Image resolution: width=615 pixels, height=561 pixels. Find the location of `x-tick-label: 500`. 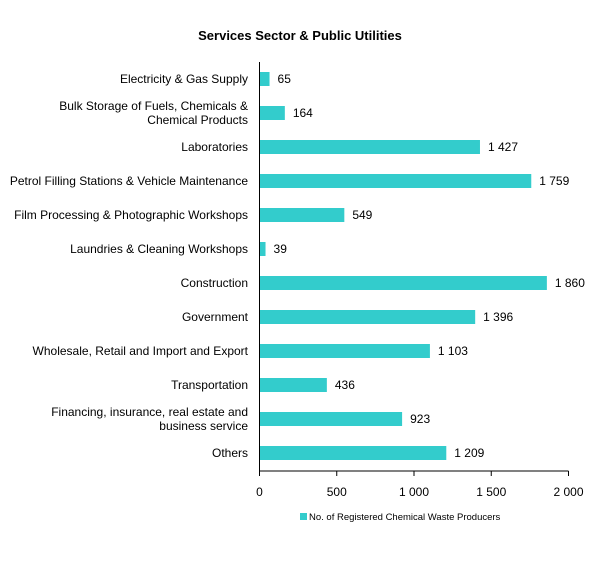

x-tick-label: 500 is located at coordinates (337, 492).